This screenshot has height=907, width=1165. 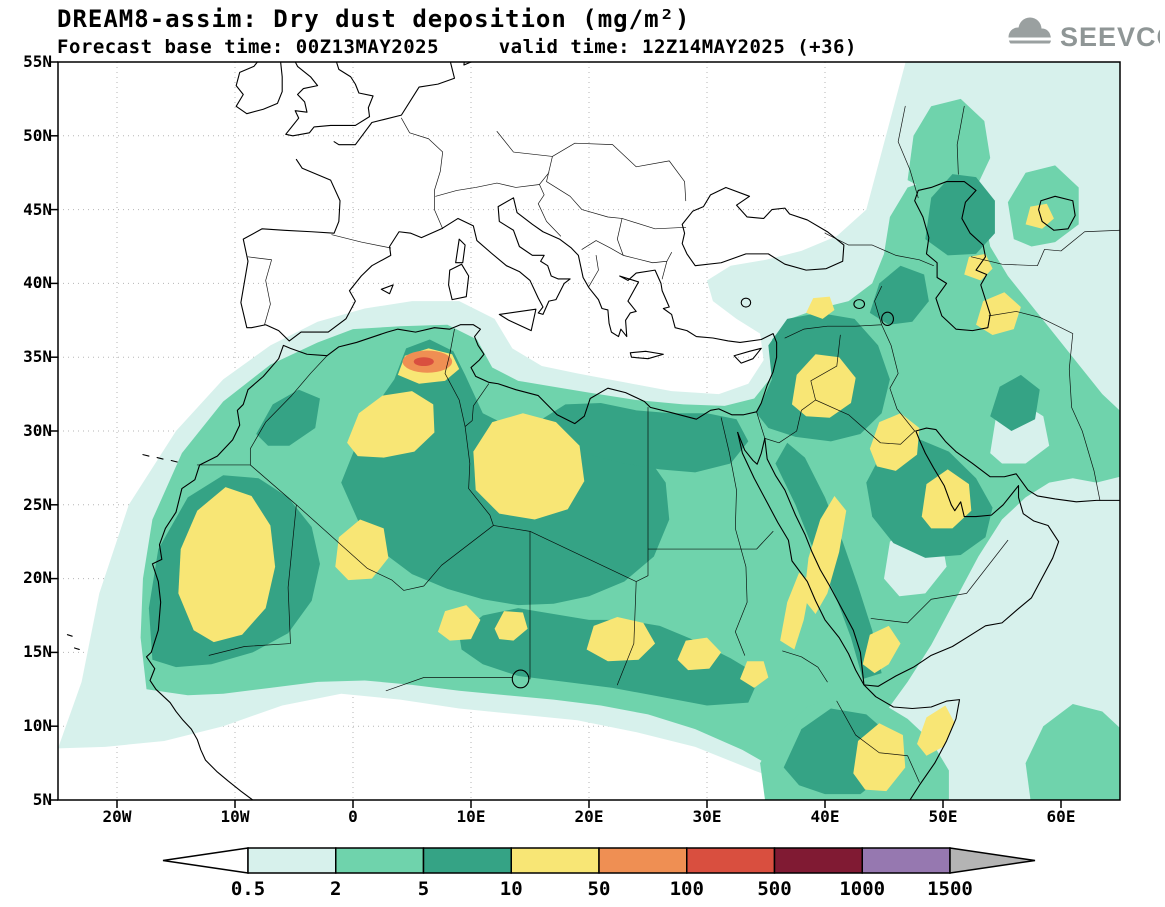 I want to click on lon-tick-label: 40E, so click(x=825, y=816).